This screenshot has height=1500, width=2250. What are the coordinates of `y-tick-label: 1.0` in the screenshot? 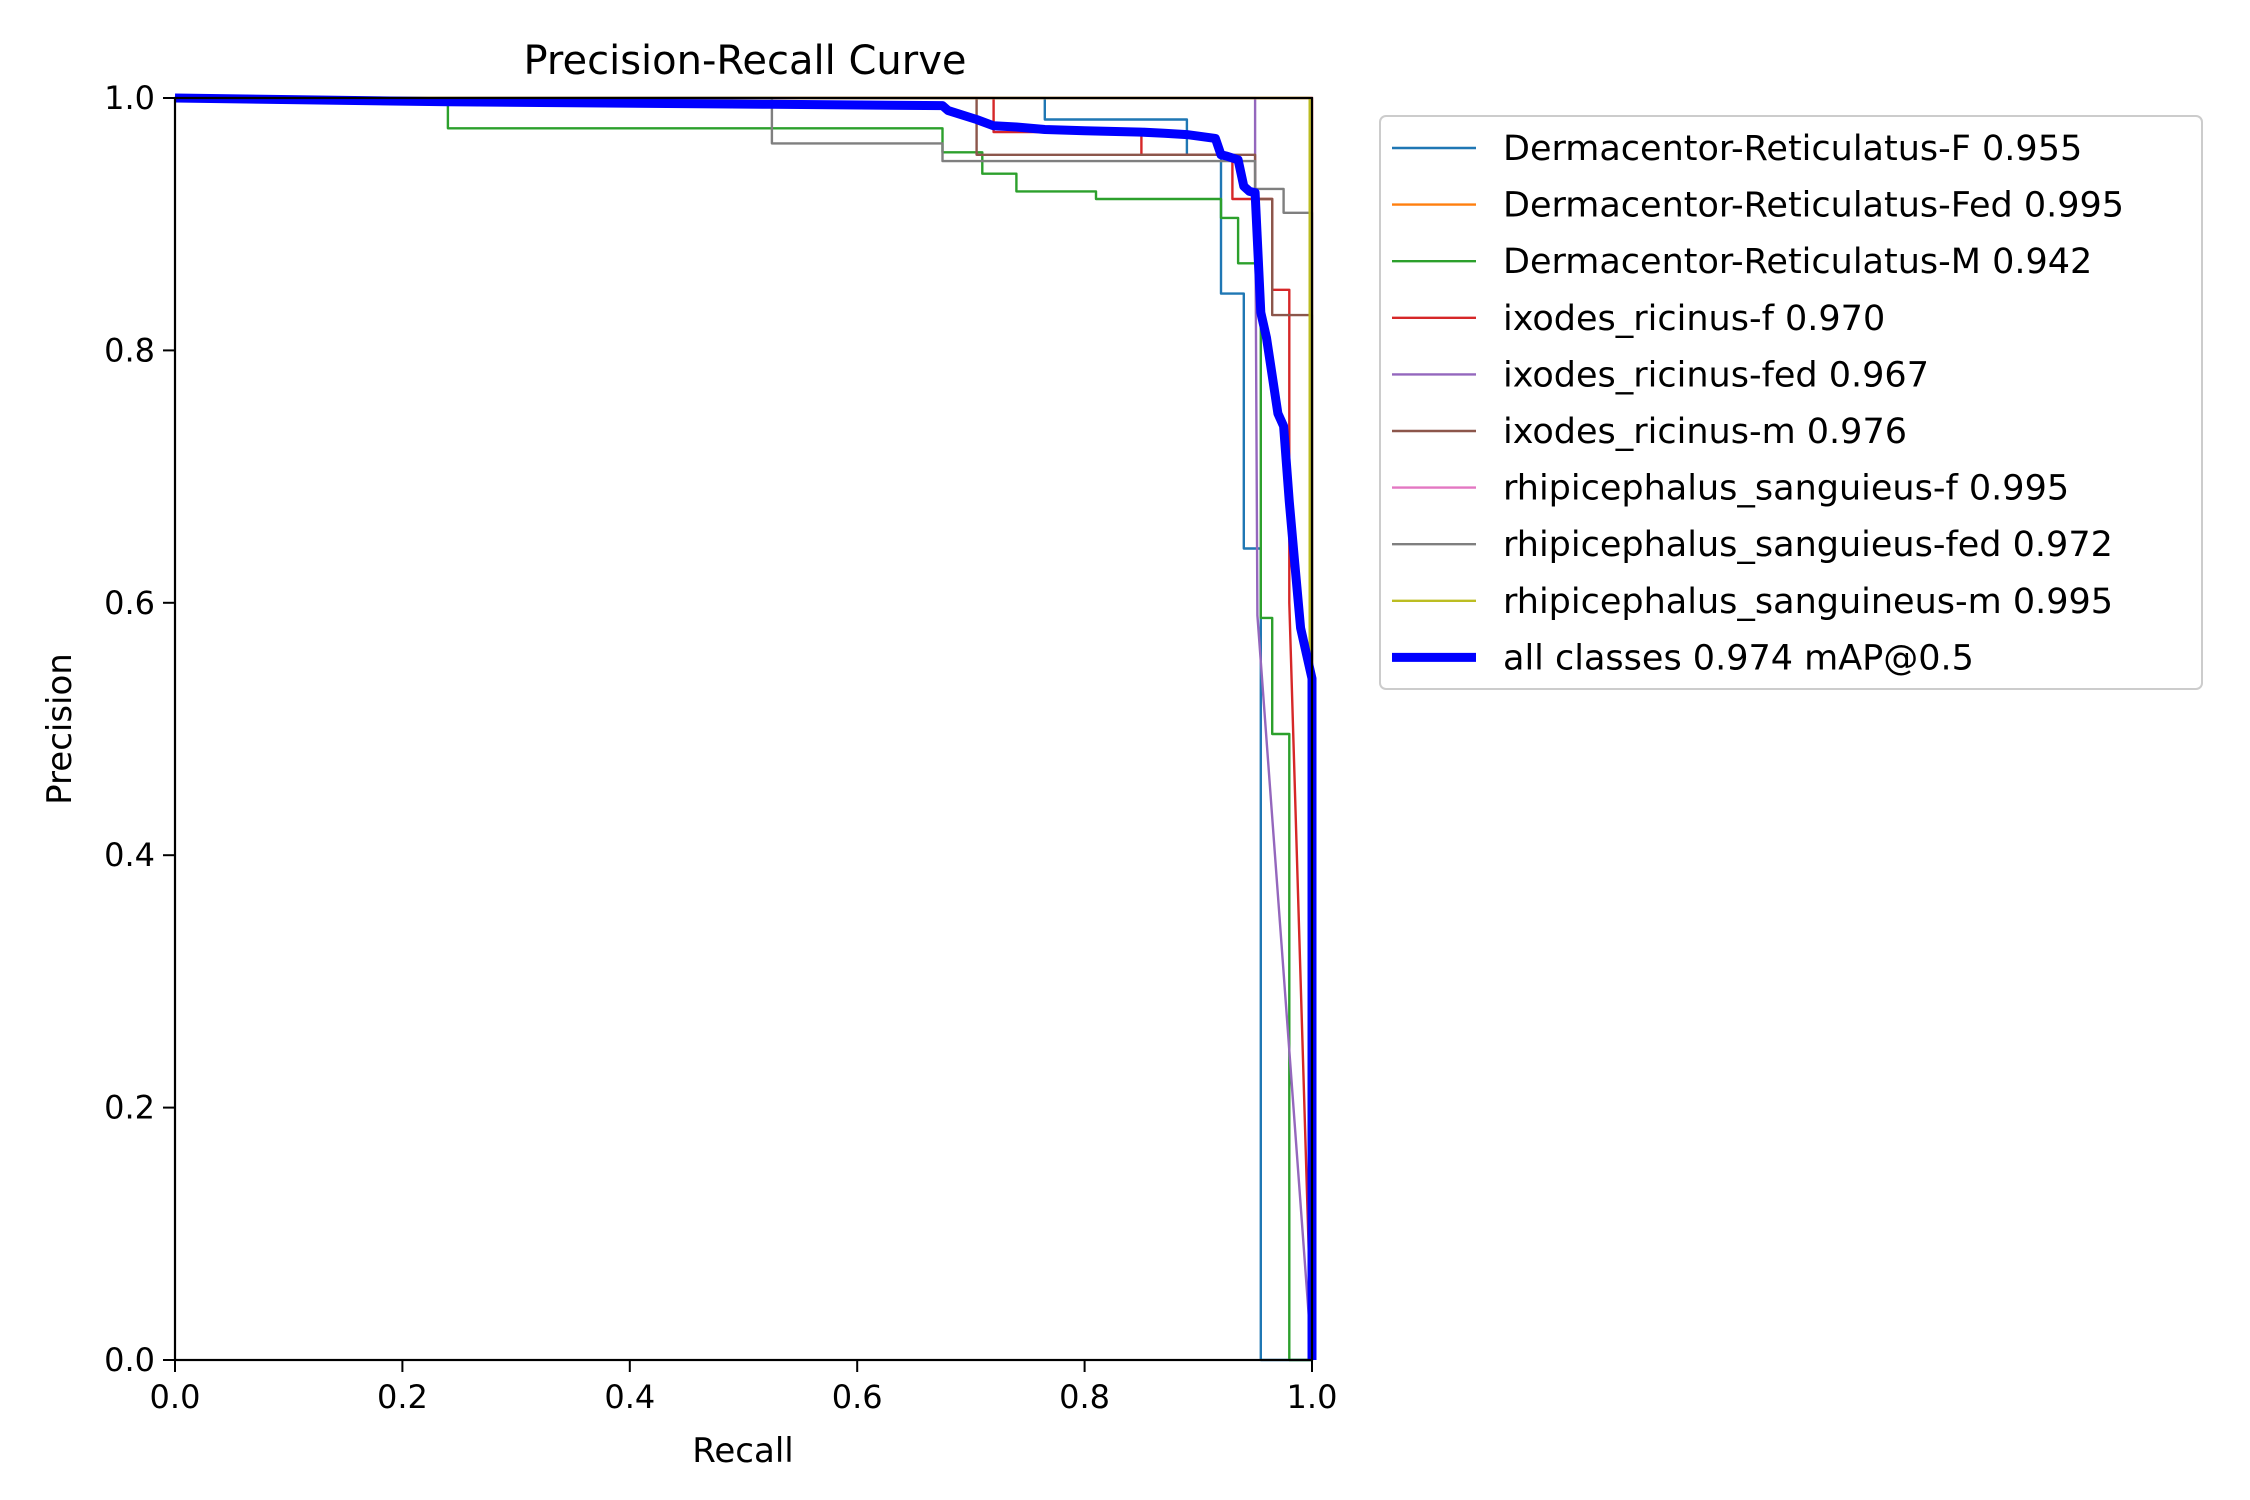 It's located at (129, 98).